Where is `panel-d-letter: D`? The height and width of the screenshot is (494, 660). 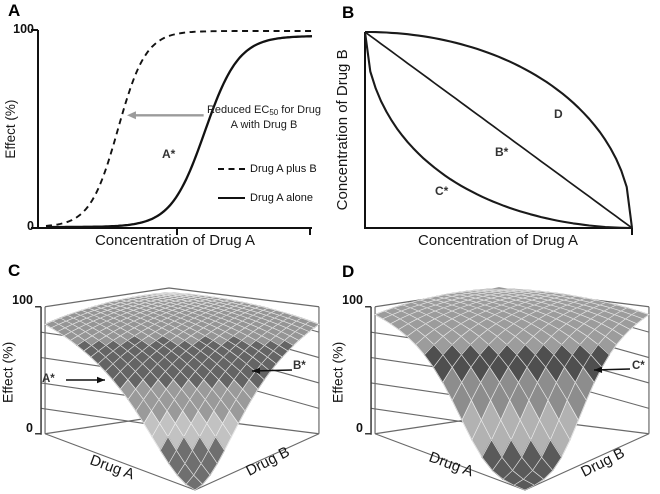
panel-d-letter: D is located at coordinates (348, 271).